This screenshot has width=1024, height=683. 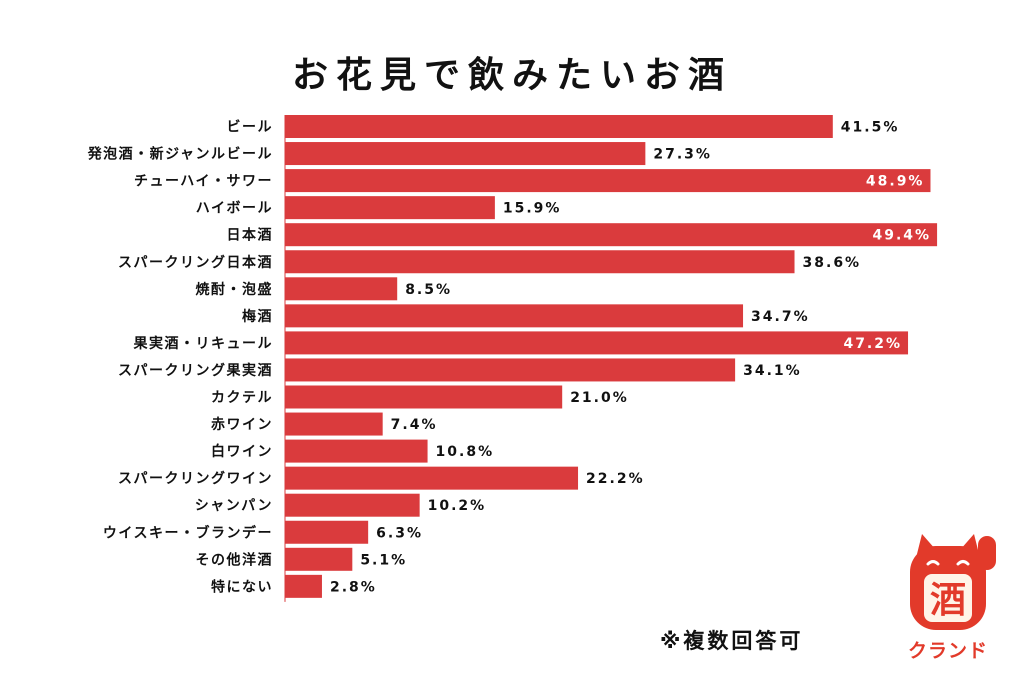 What do you see at coordinates (257, 316) in the screenshot?
I see `category-label: 梅酒` at bounding box center [257, 316].